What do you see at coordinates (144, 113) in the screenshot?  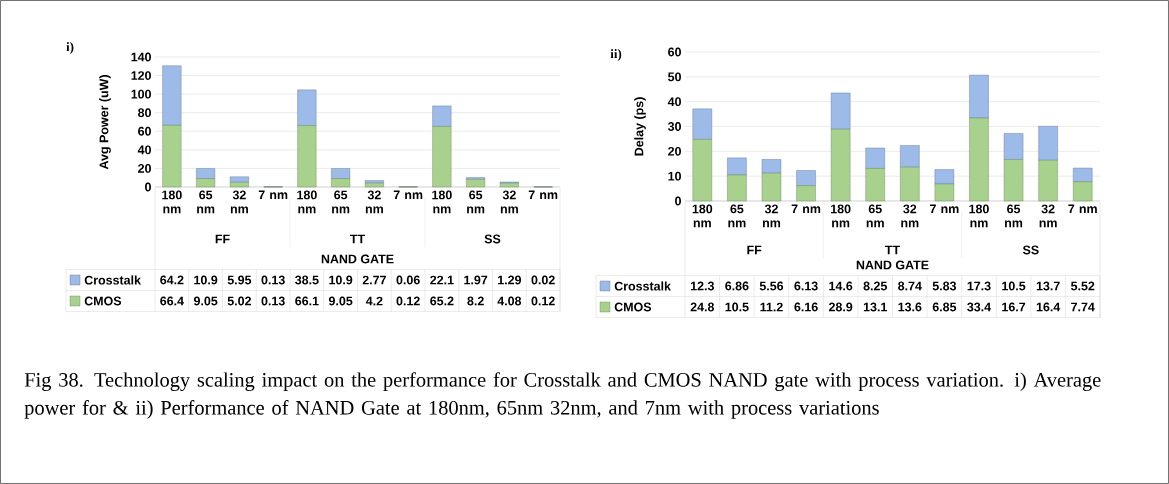 I see `y-tick-label: 80` at bounding box center [144, 113].